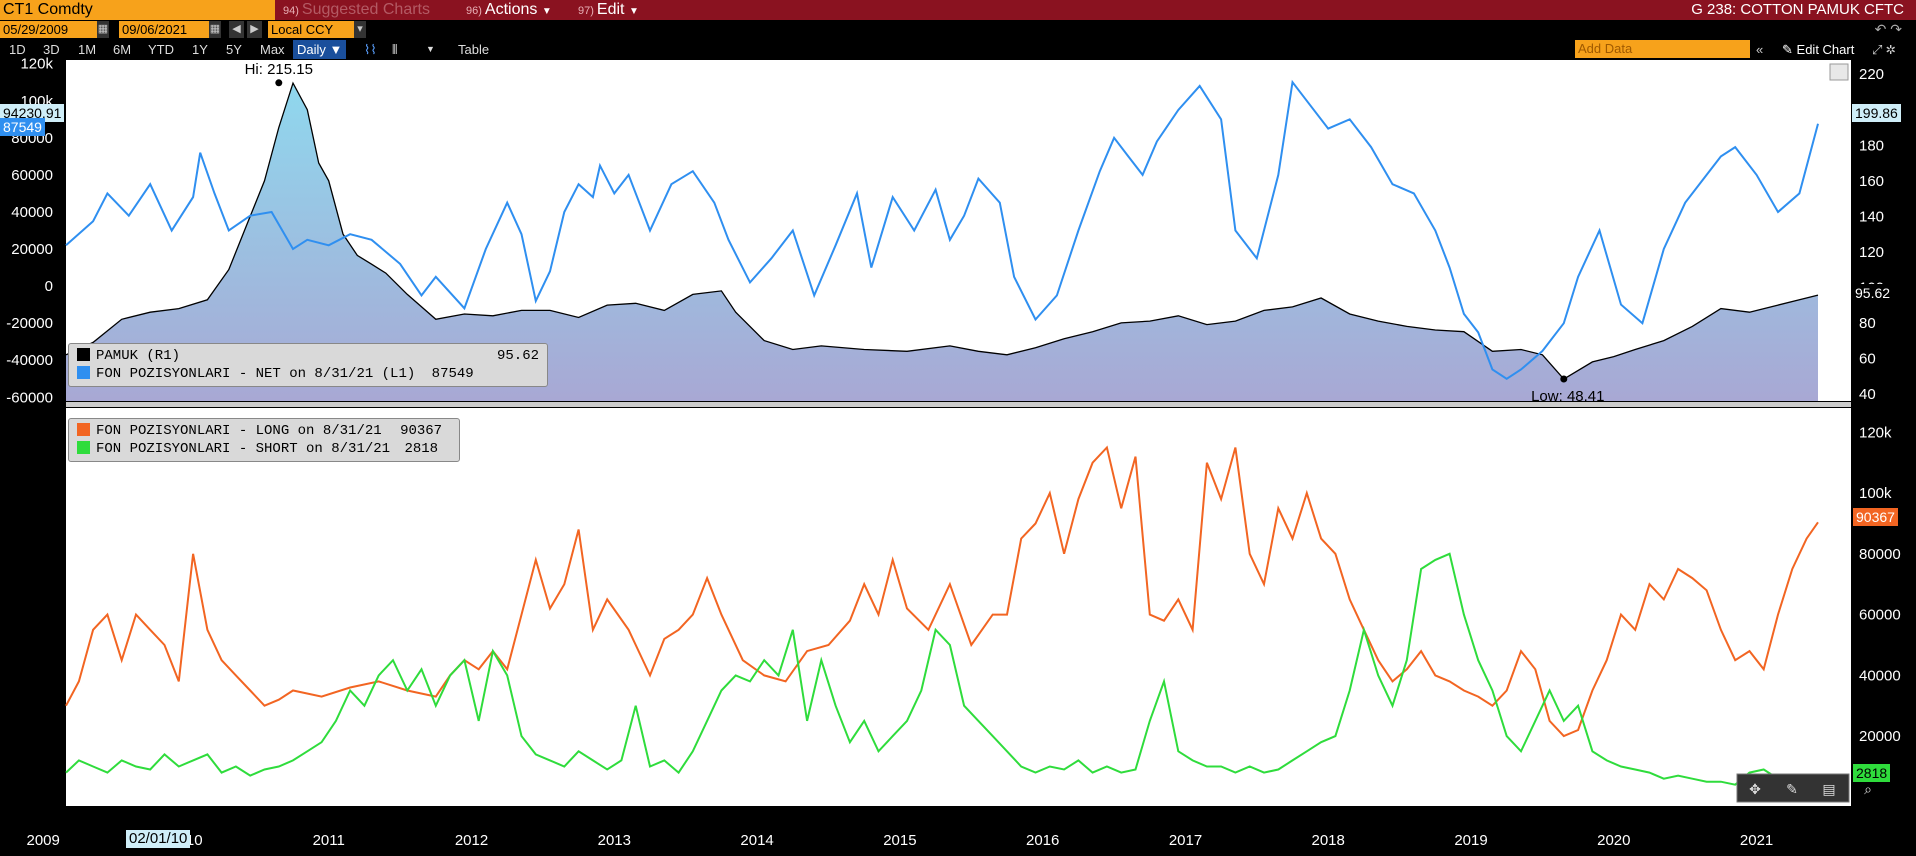 The image size is (1916, 856). What do you see at coordinates (360, 29) in the screenshot?
I see `chevron-down-icon: ▾` at bounding box center [360, 29].